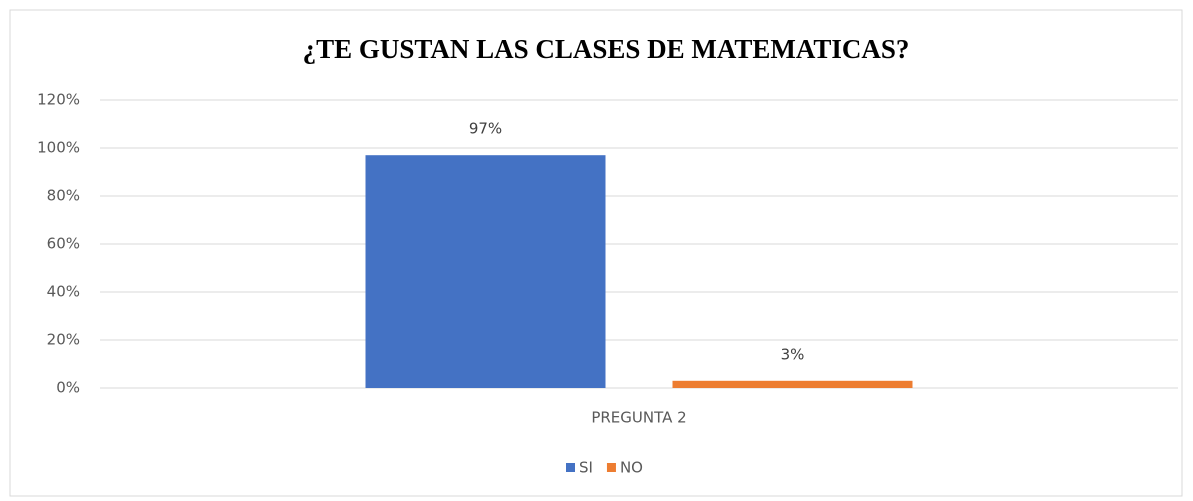  I want to click on legend-label: NO, so click(631, 468).